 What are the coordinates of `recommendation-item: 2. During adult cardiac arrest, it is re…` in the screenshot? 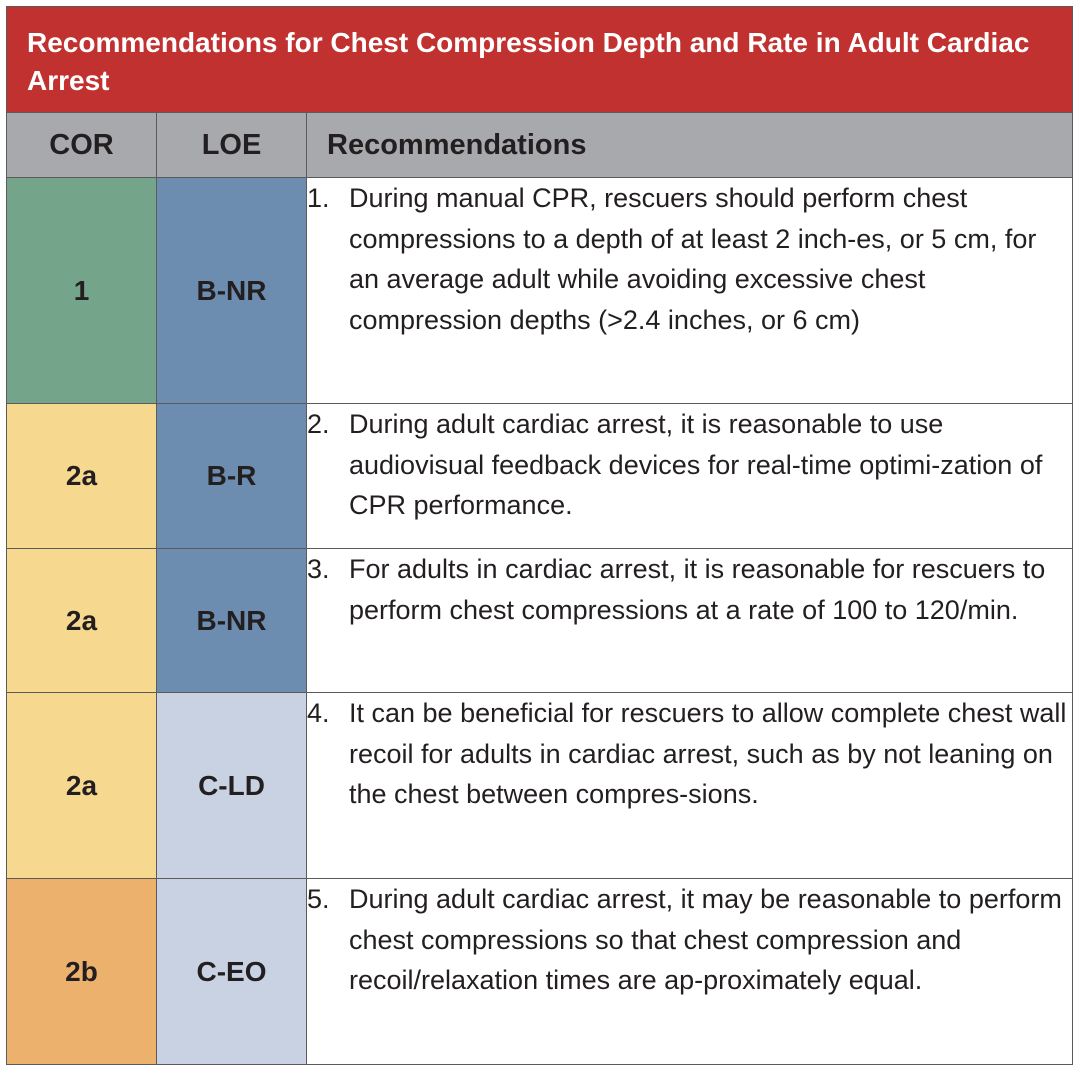 It's located at (689, 465).